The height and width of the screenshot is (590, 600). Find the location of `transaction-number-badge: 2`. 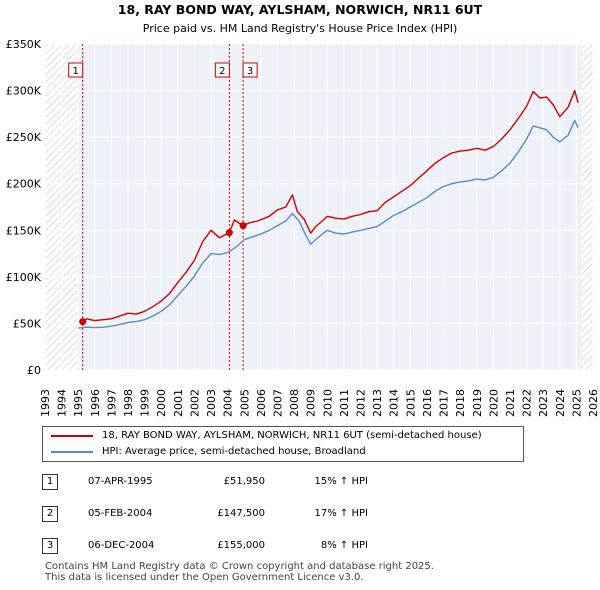

transaction-number-badge: 2 is located at coordinates (50, 514).